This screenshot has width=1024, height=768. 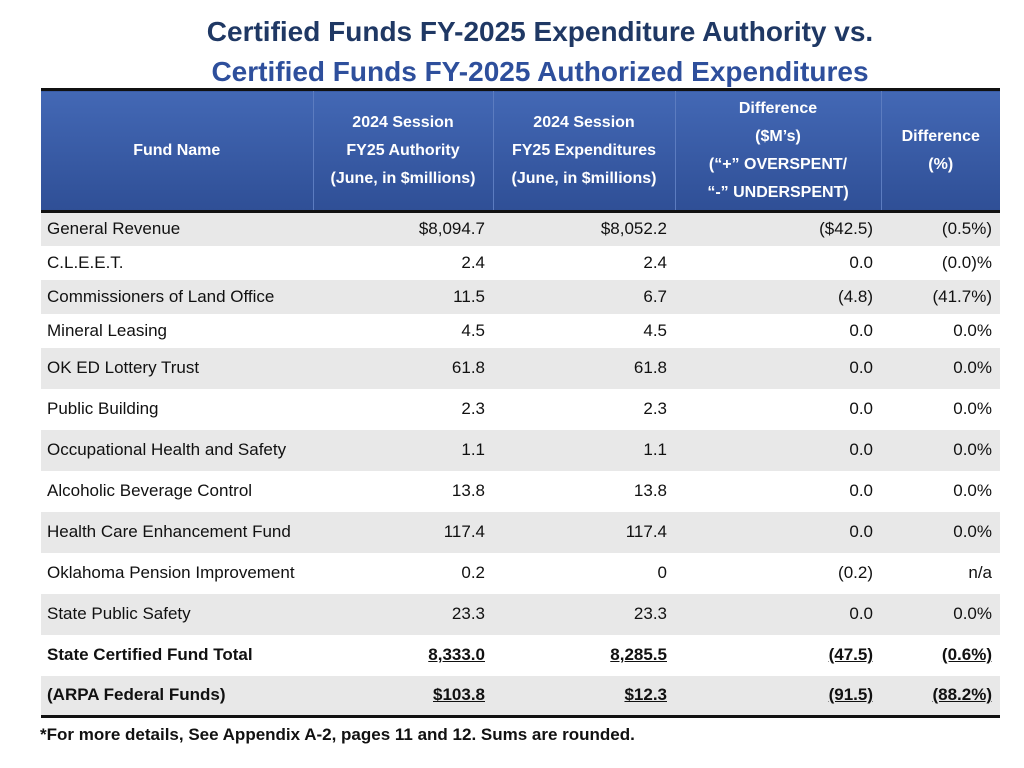 I want to click on authority-cell: 2.4, so click(x=403, y=262).